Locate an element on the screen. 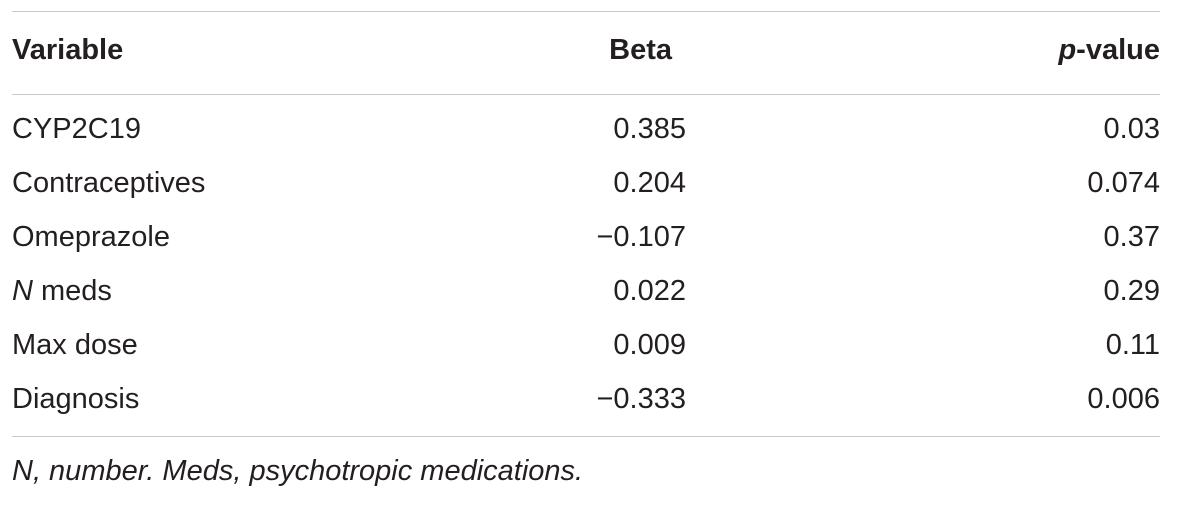 The height and width of the screenshot is (507, 1200). row-variable-italic: N is located at coordinates (22, 291).